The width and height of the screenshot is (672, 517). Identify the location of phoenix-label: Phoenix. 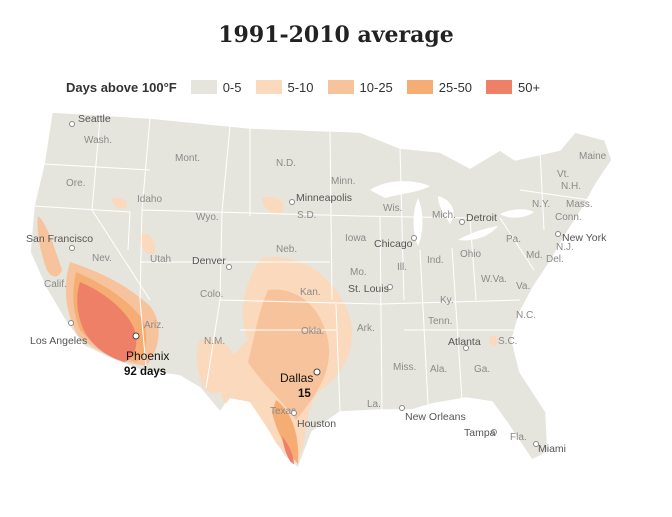
(147, 356).